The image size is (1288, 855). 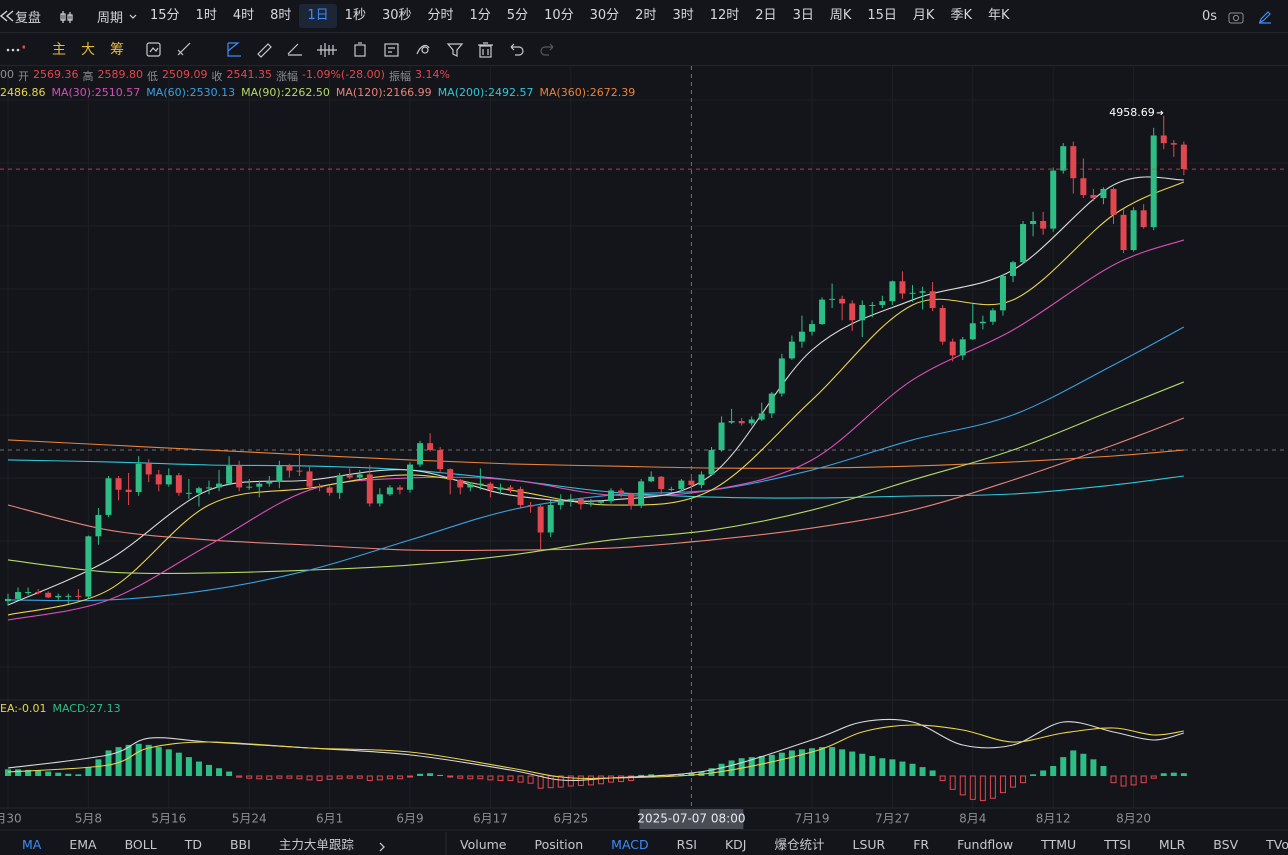 What do you see at coordinates (240, 844) in the screenshot?
I see `indicator-tab: BBI` at bounding box center [240, 844].